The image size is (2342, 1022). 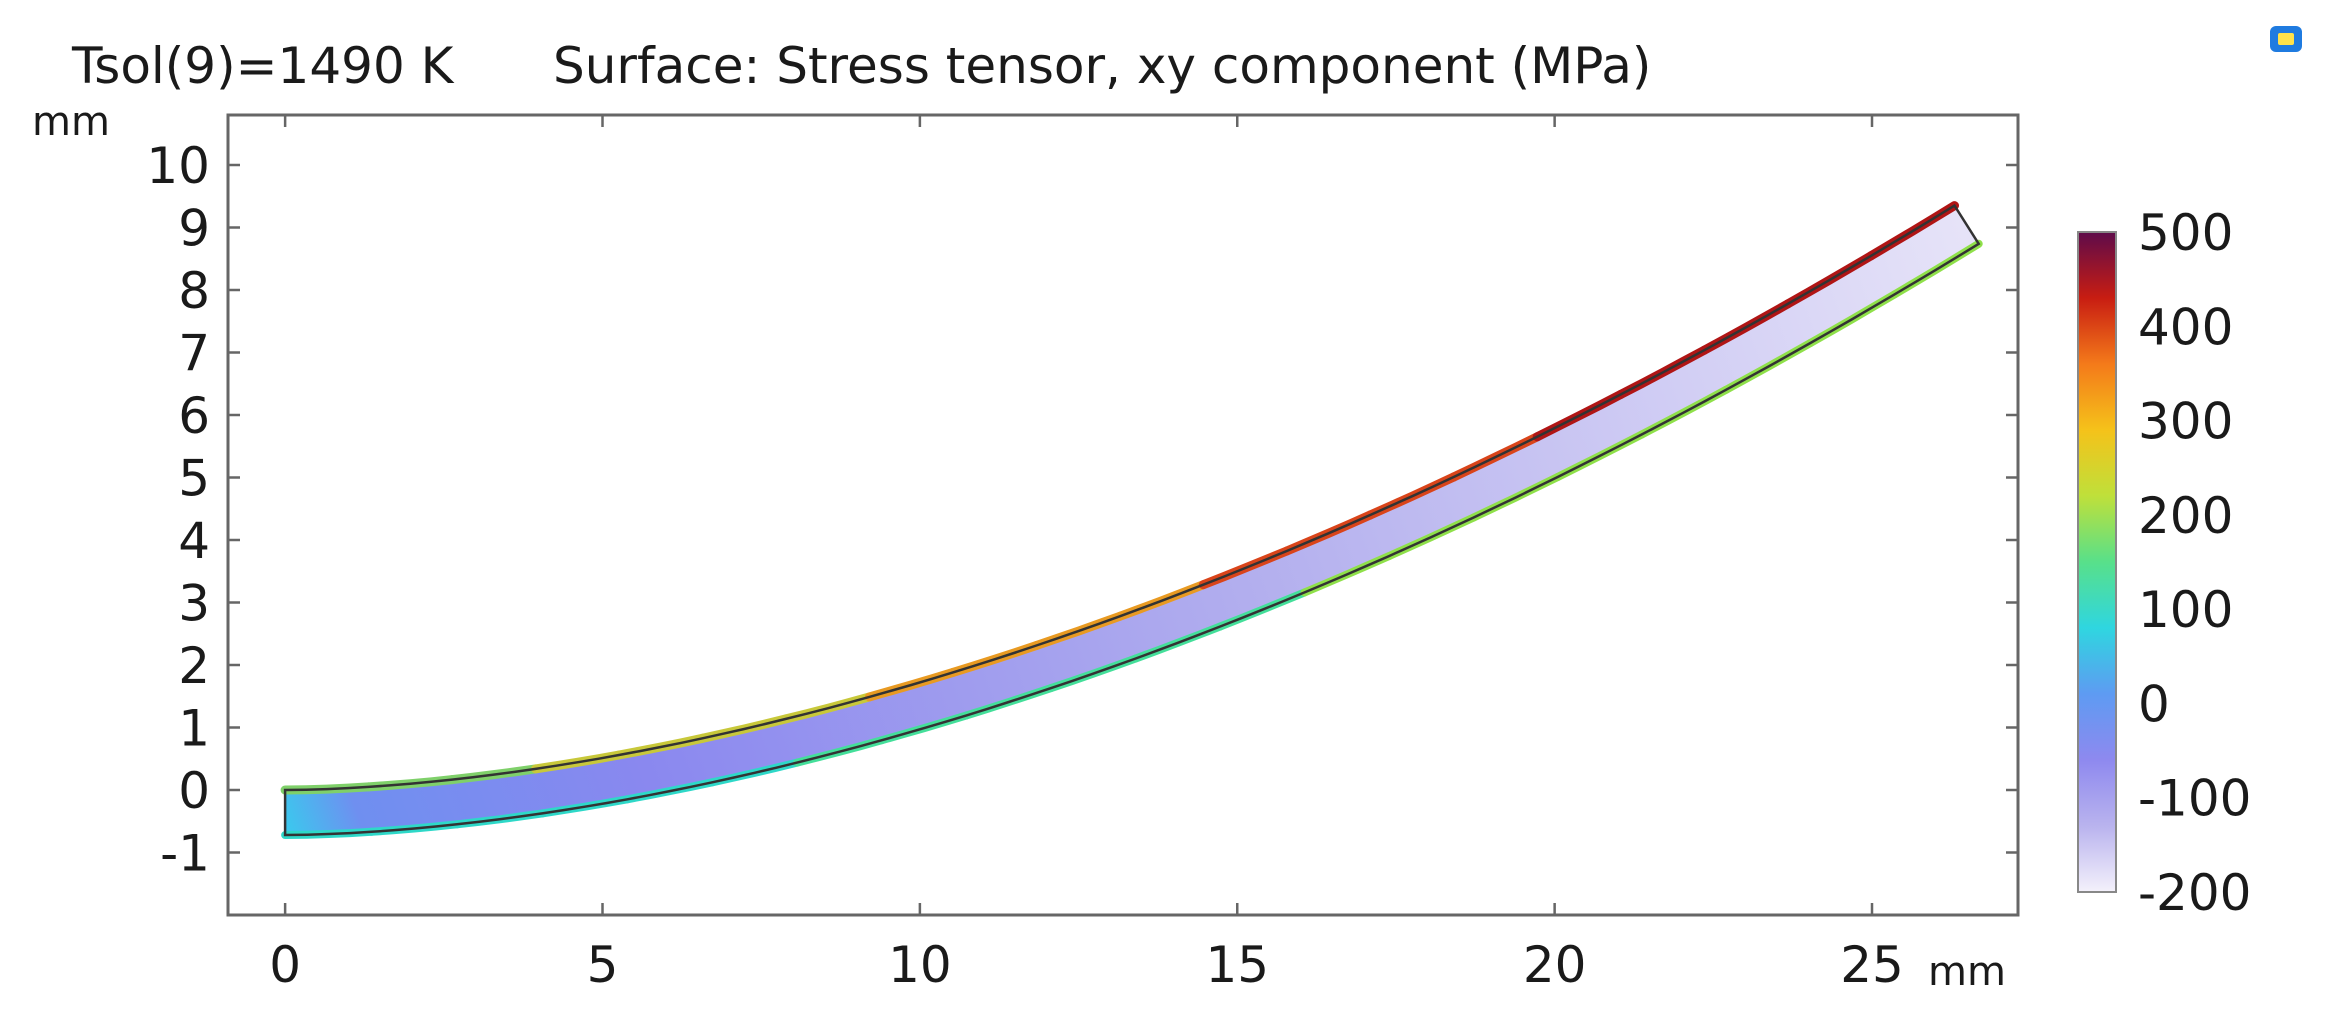 What do you see at coordinates (2194, 799) in the screenshot?
I see `colorbar-tick-label: -100` at bounding box center [2194, 799].